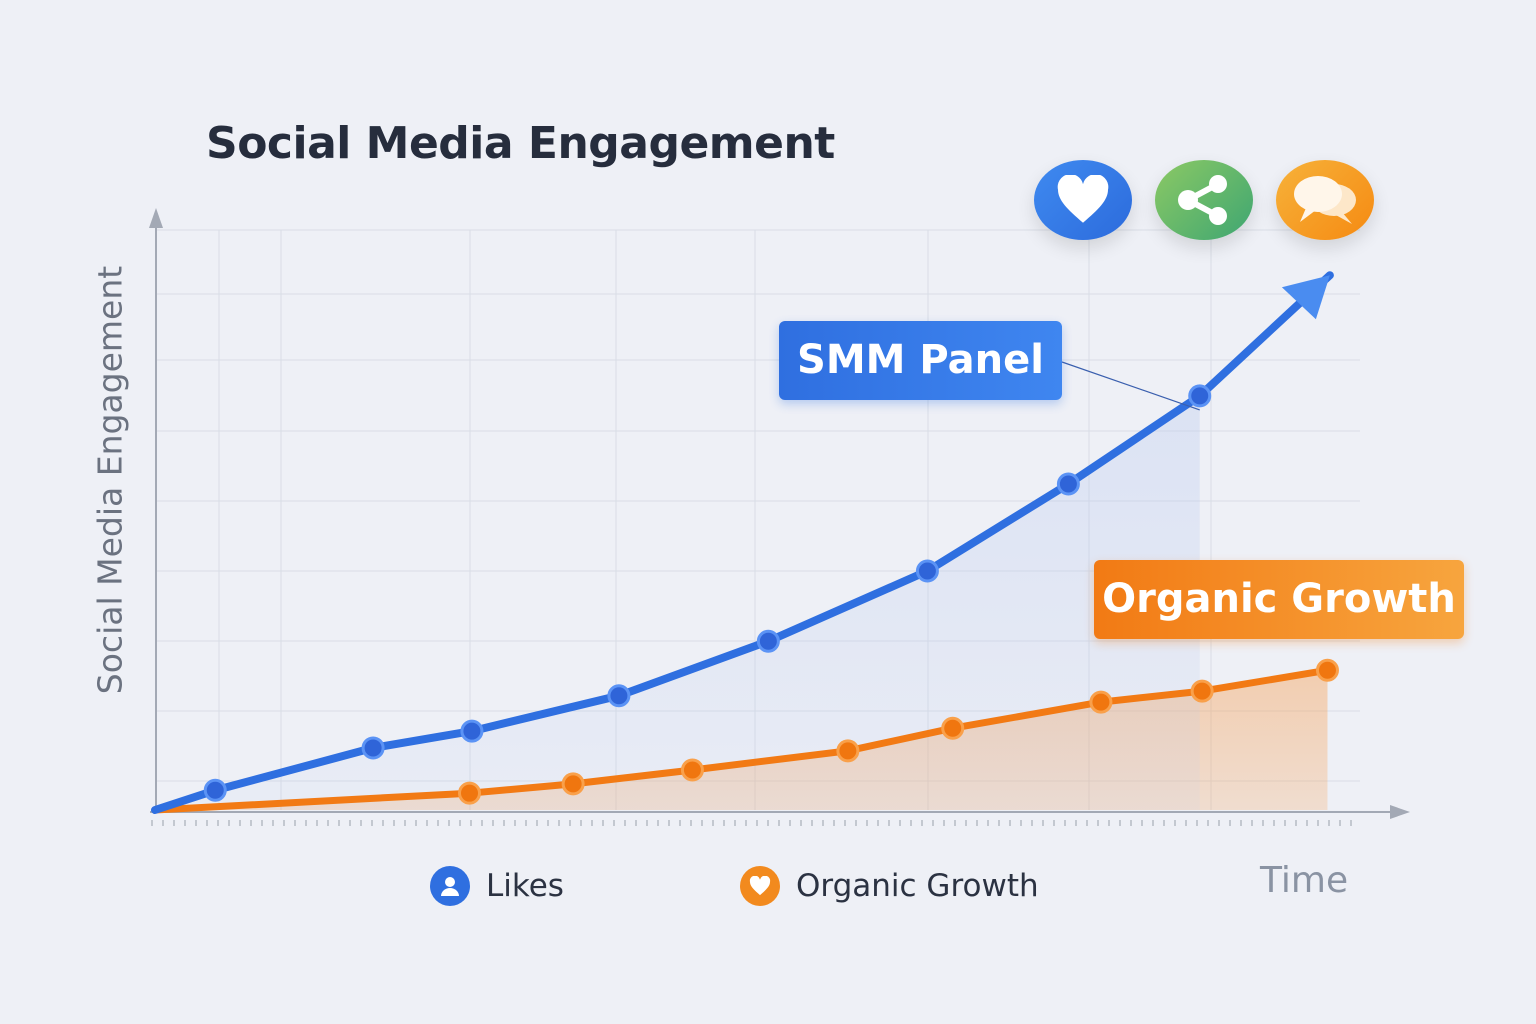 This screenshot has height=1024, width=1536. Describe the element at coordinates (156, 218) in the screenshot. I see `y-axis-arrow` at that location.